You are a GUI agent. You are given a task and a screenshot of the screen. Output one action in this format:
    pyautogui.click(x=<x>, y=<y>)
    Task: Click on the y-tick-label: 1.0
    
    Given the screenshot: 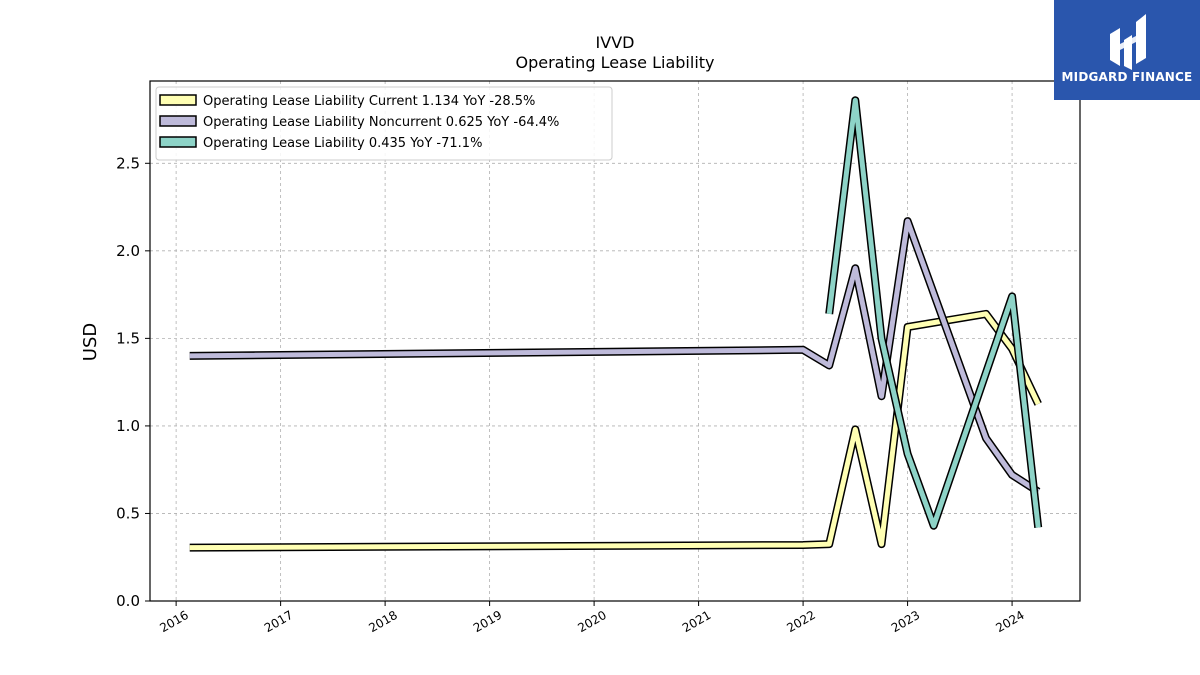 What is the action you would take?
    pyautogui.click(x=128, y=426)
    